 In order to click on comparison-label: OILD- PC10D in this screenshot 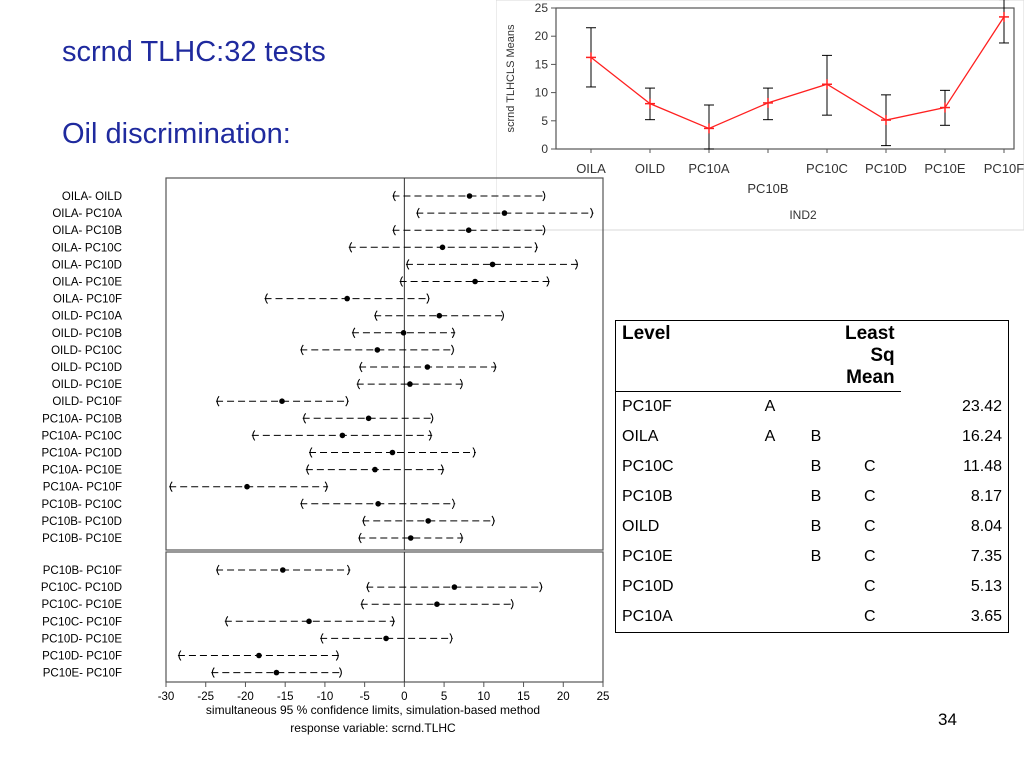, I will do `click(86, 368)`.